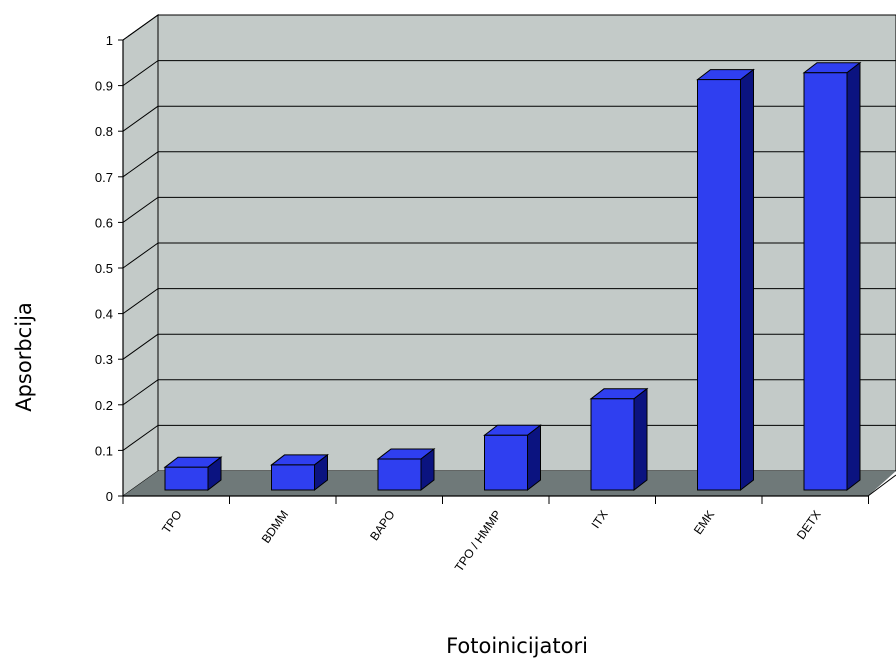 The width and height of the screenshot is (896, 659). What do you see at coordinates (104, 86) in the screenshot?
I see `y-tick-label: 0.9` at bounding box center [104, 86].